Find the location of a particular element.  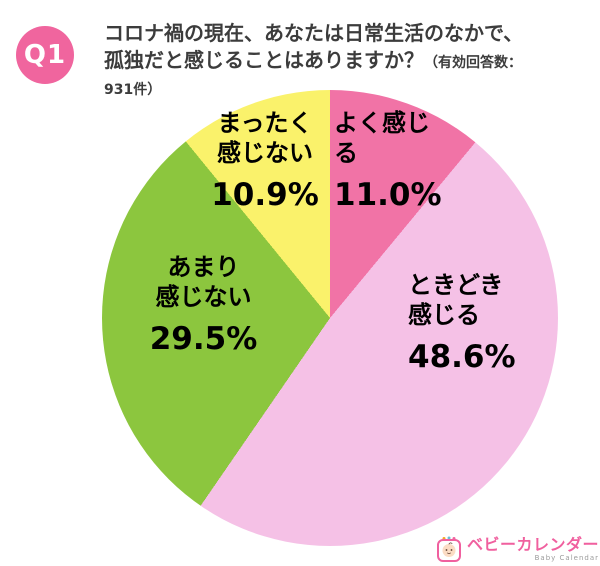

baby-calendar-icon is located at coordinates (449, 549).